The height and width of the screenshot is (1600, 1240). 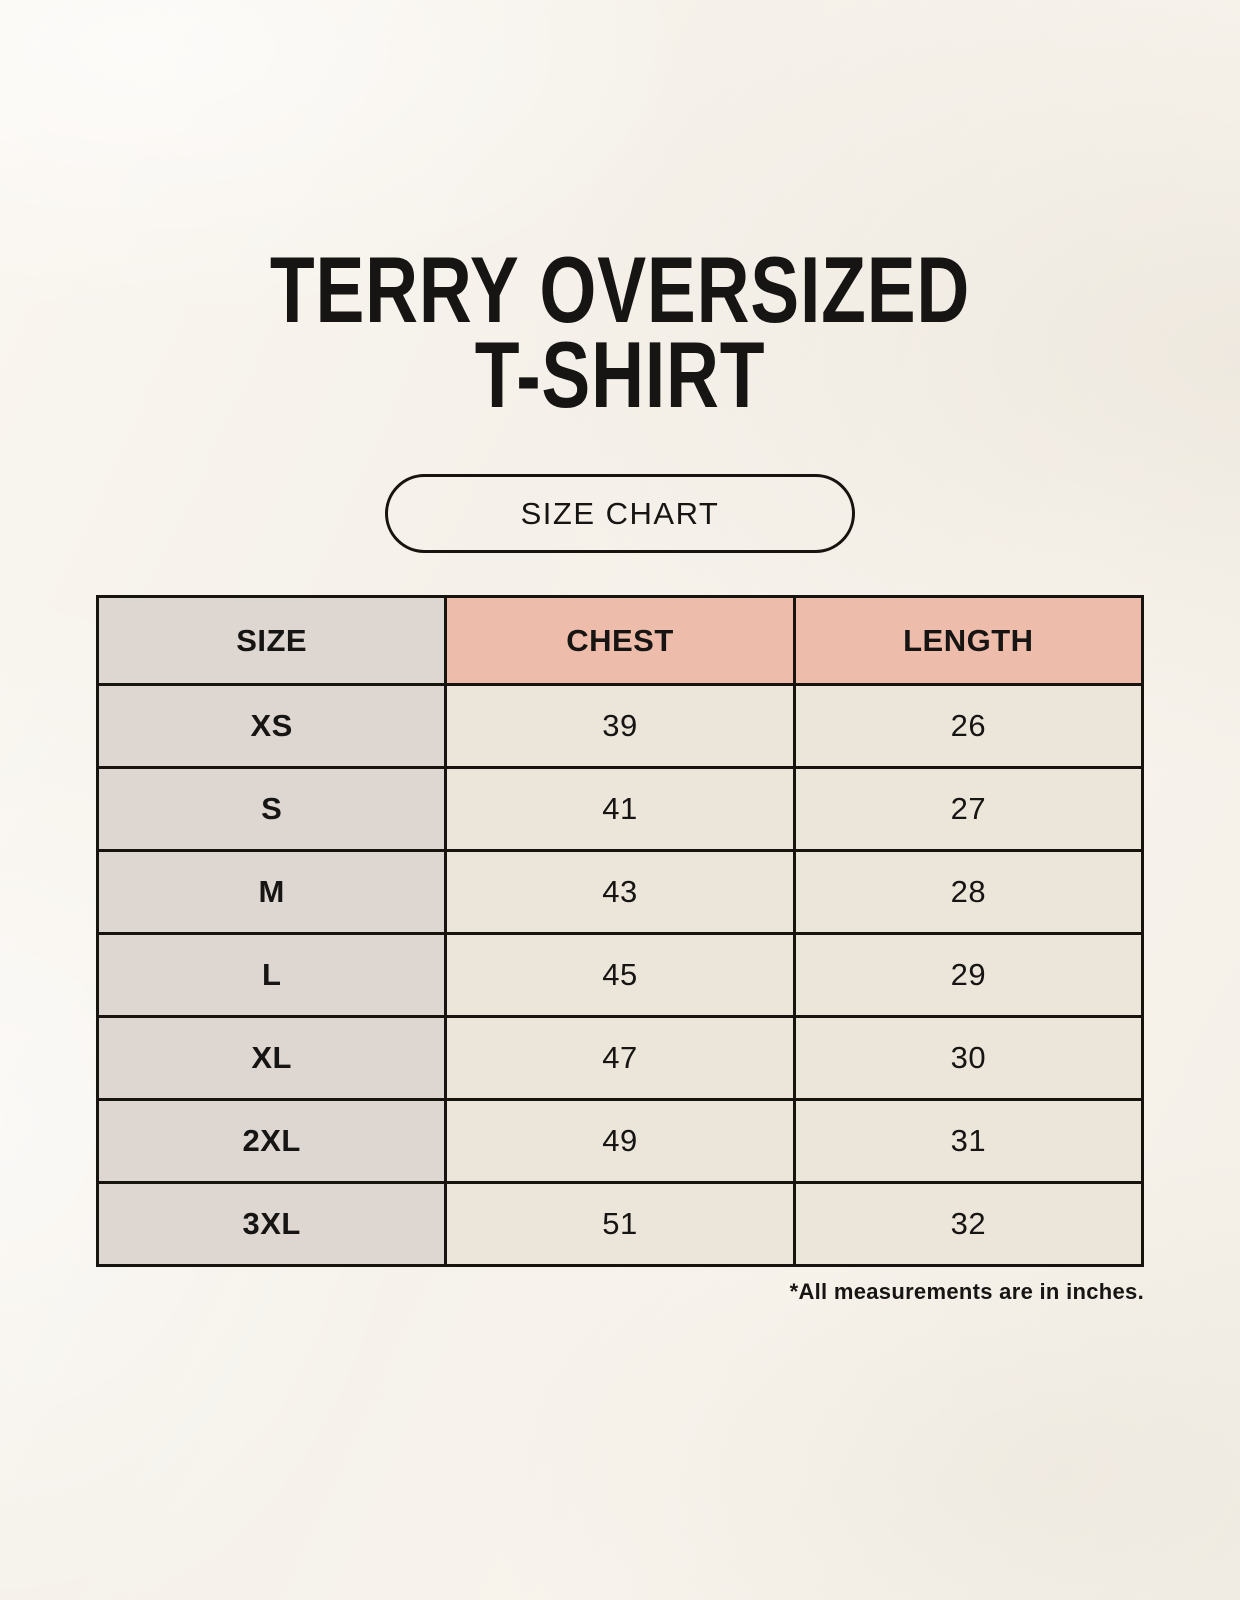 What do you see at coordinates (968, 726) in the screenshot?
I see `length-cell: 26` at bounding box center [968, 726].